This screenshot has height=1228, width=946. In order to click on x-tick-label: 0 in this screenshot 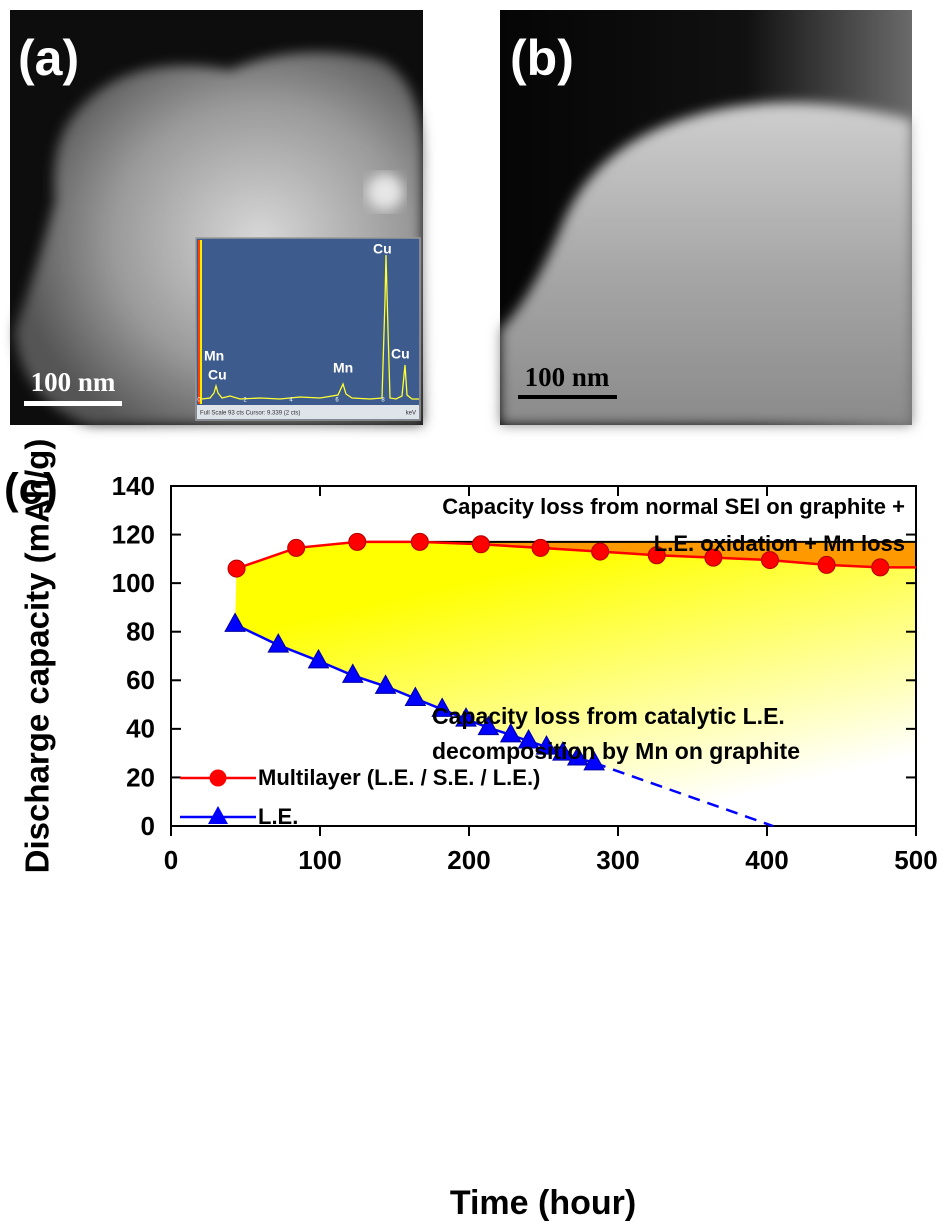, I will do `click(171, 860)`.